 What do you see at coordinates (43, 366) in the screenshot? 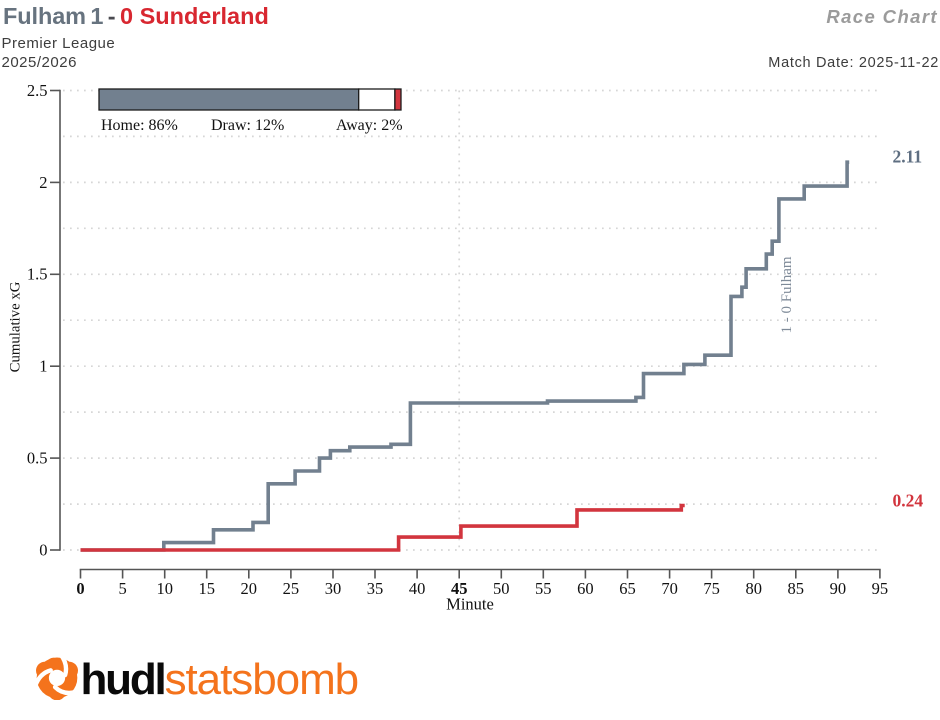
I see `svg-text: 1` at bounding box center [43, 366].